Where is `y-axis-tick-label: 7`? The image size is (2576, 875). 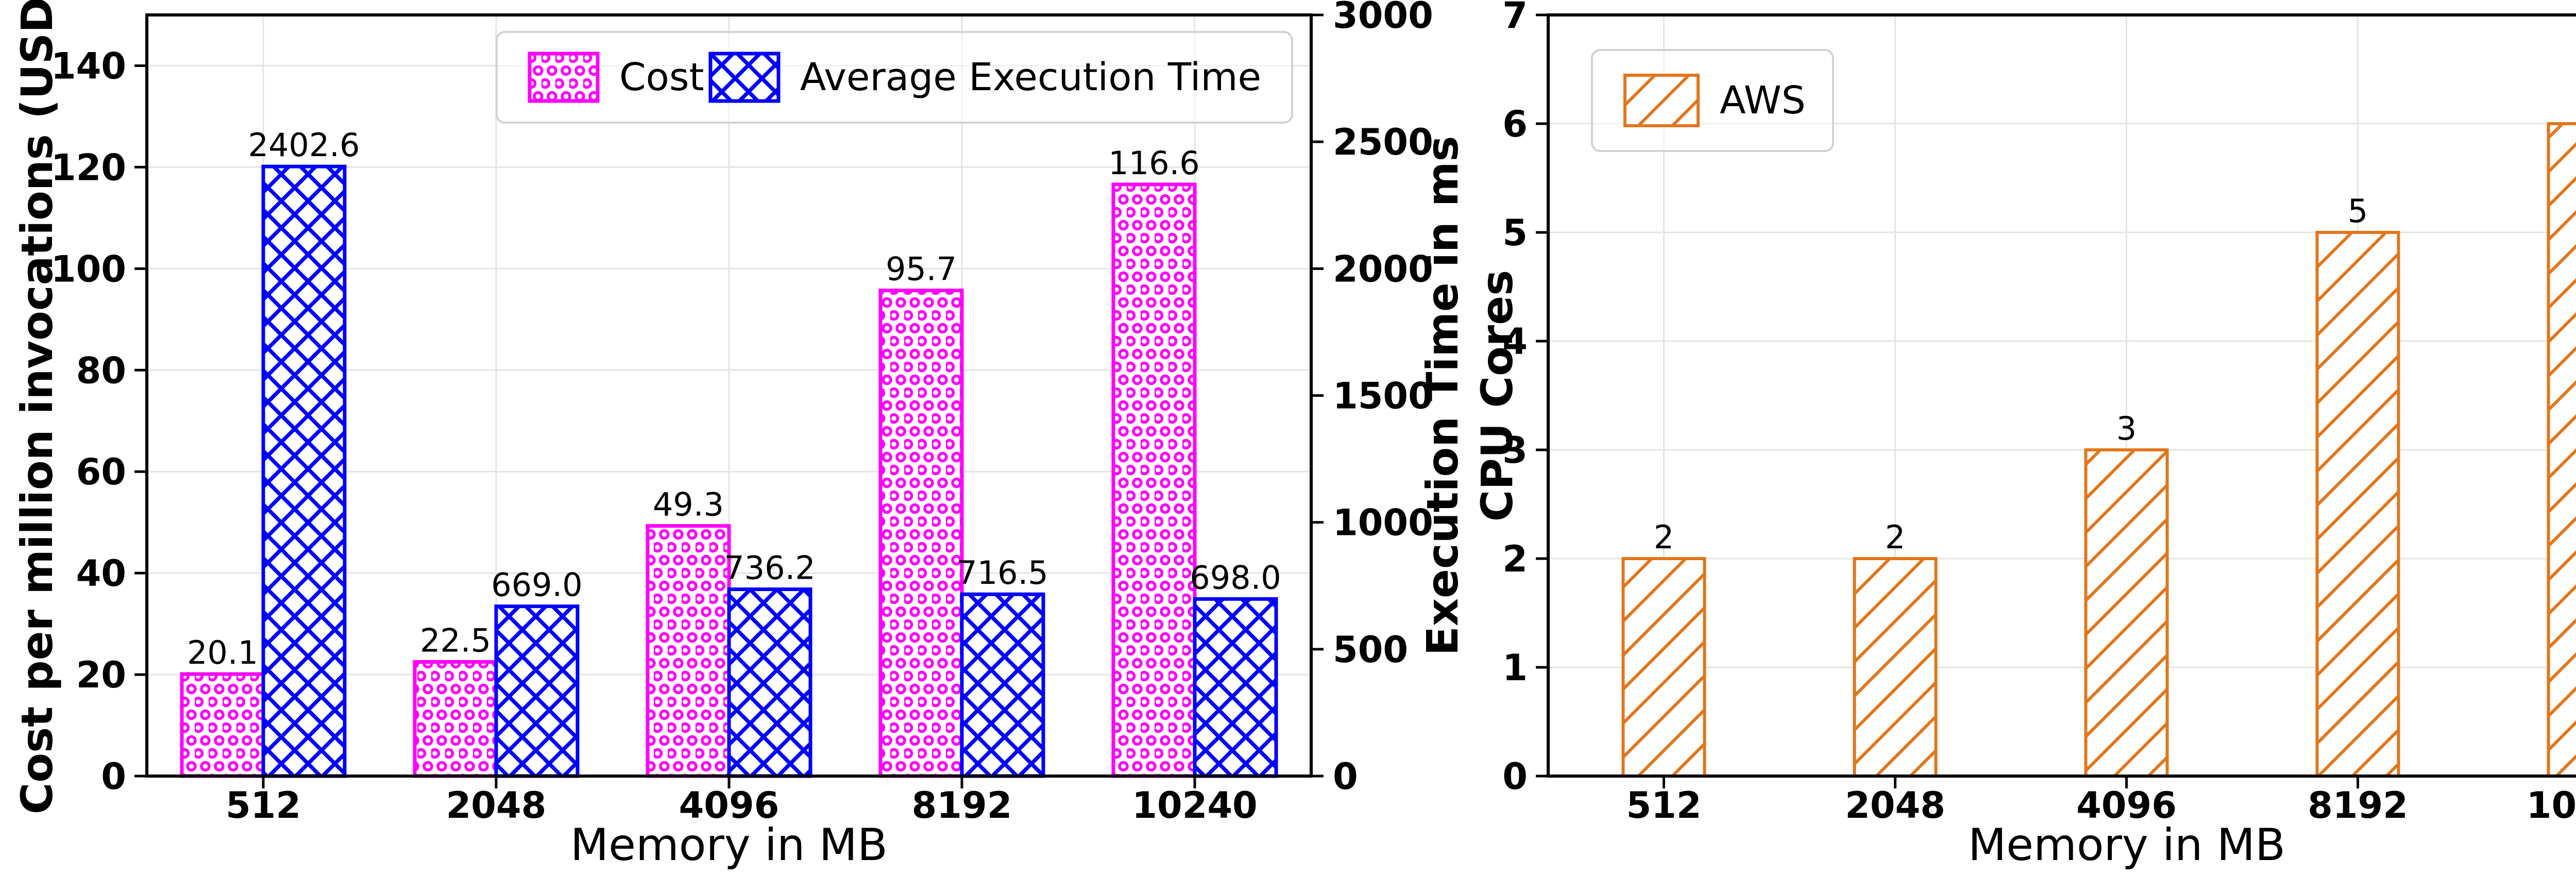
y-axis-tick-label: 7 is located at coordinates (1515, 18).